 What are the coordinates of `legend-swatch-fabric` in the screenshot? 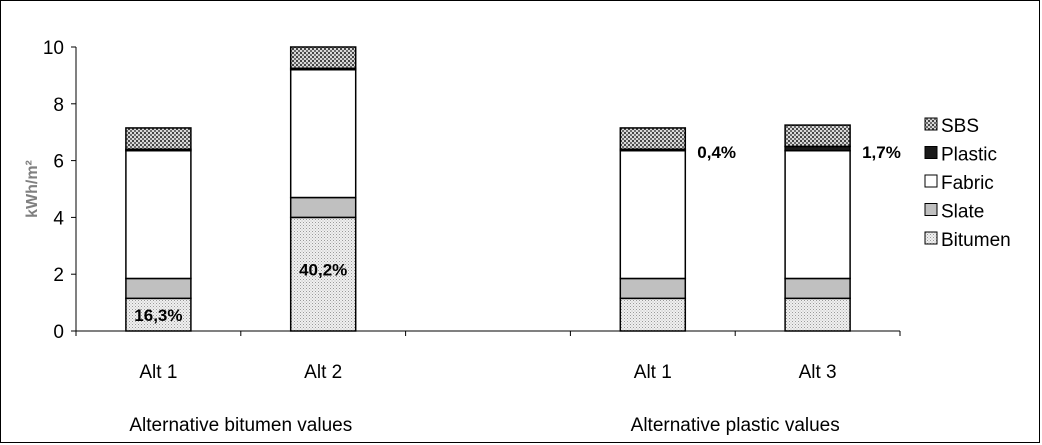 It's located at (931, 181).